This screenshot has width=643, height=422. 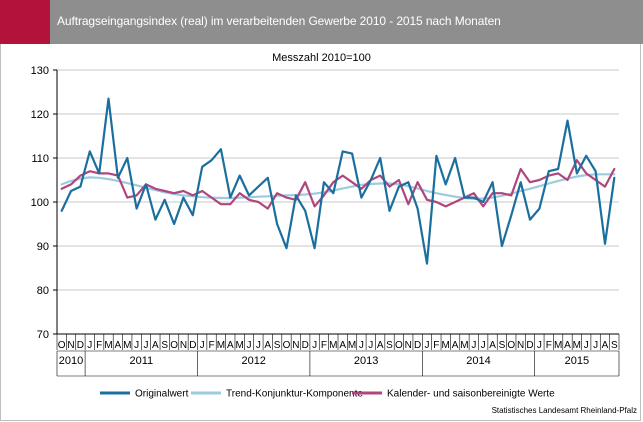 What do you see at coordinates (25, 22) in the screenshot?
I see `title-accent-block` at bounding box center [25, 22].